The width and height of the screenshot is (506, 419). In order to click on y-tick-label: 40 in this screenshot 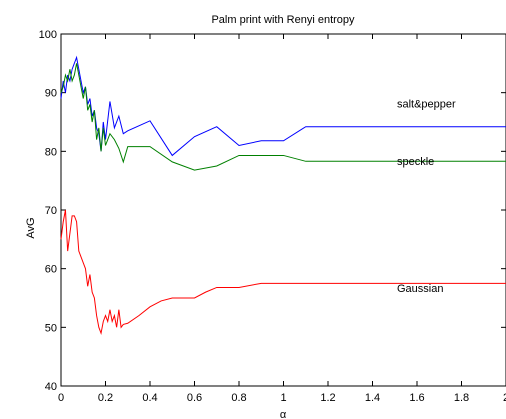, I will do `click(51, 387)`.